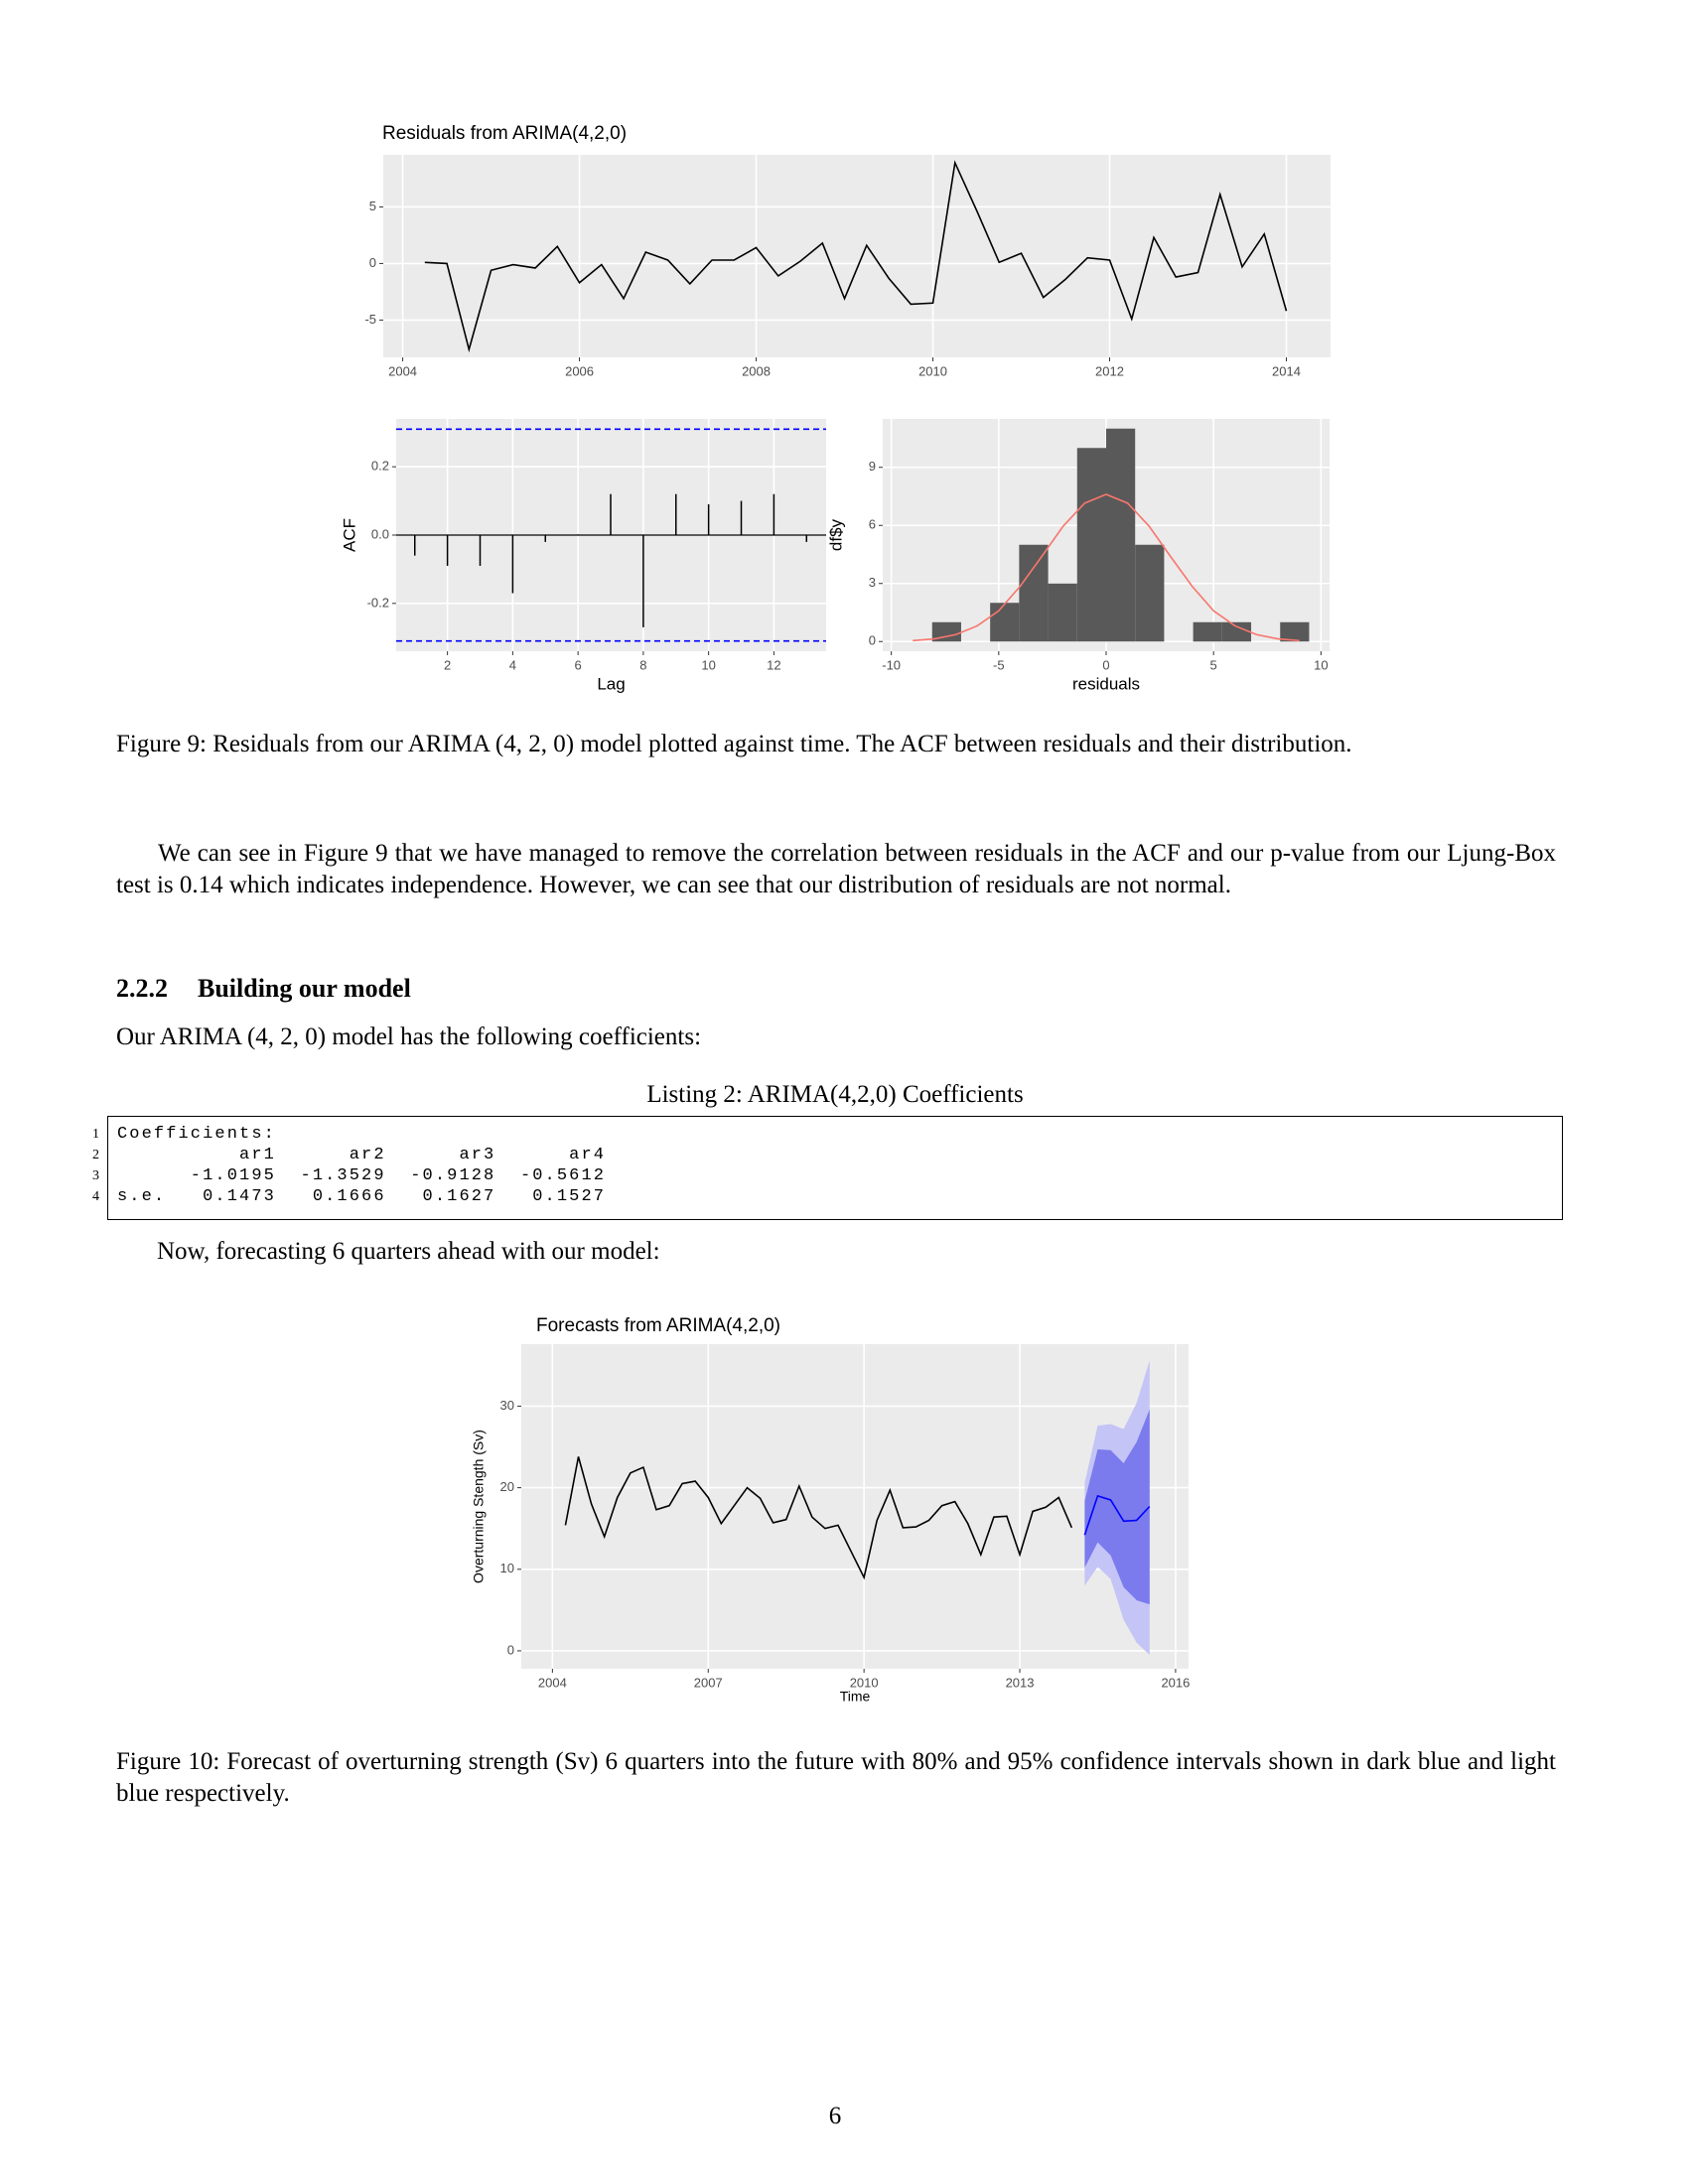 Image resolution: width=1688 pixels, height=2184 pixels. I want to click on line-number: 2, so click(95, 1155).